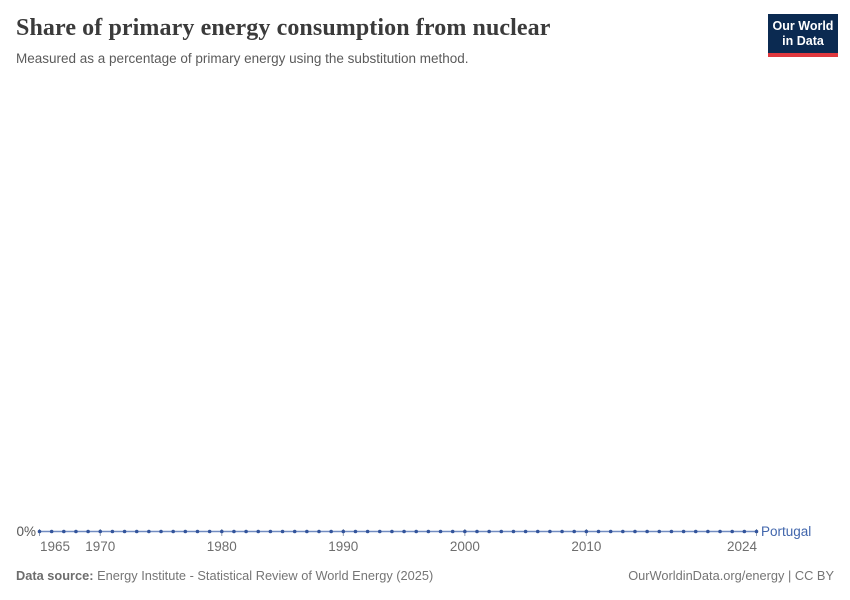  I want to click on y-axis-label: 0%, so click(26, 531).